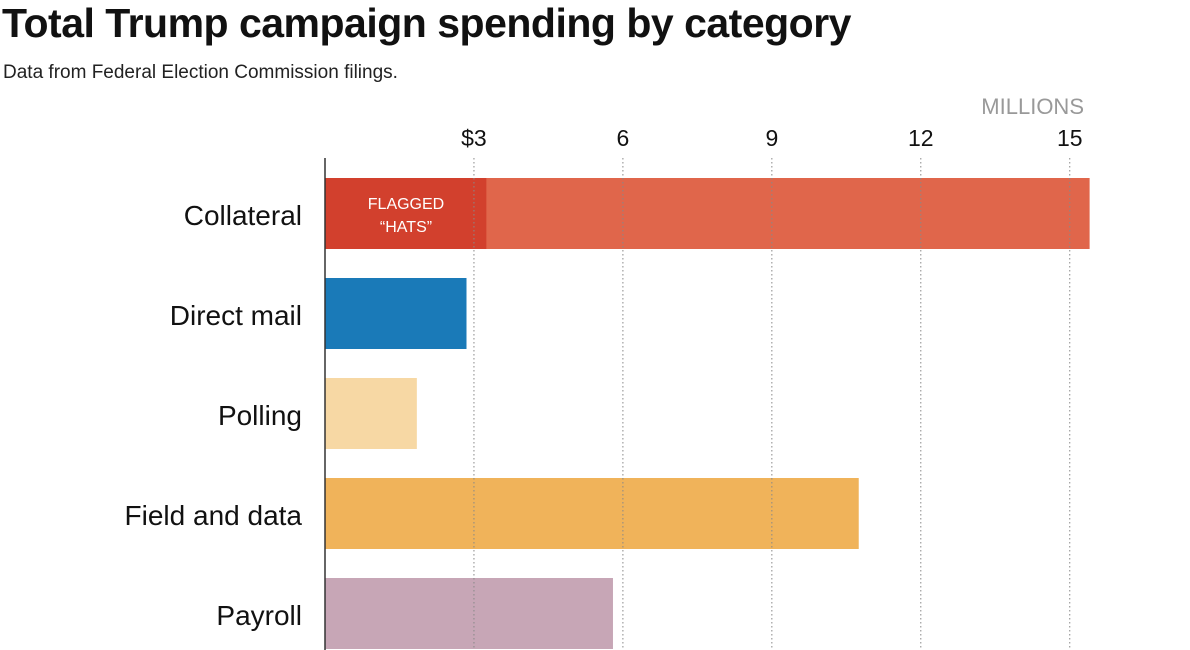 Image resolution: width=1190 pixels, height=650 pixels. Describe the element at coordinates (921, 138) in the screenshot. I see `tick-label: 12` at that location.